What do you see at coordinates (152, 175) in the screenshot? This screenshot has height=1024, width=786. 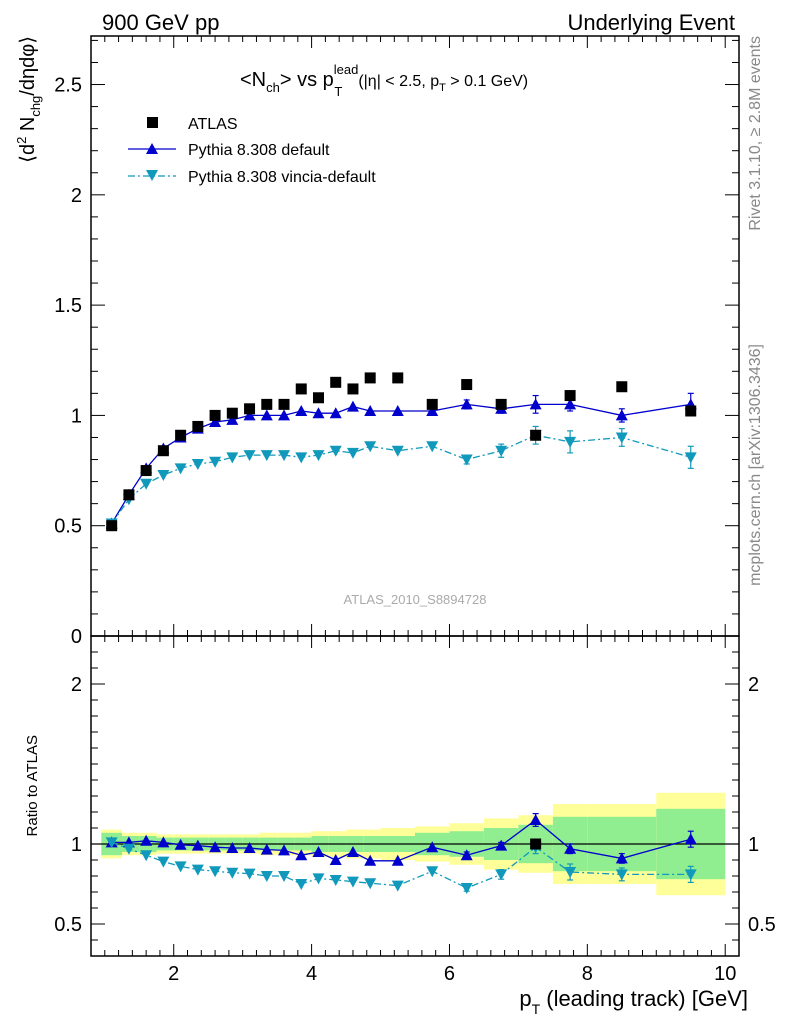 I see `legend-marker-vincia` at bounding box center [152, 175].